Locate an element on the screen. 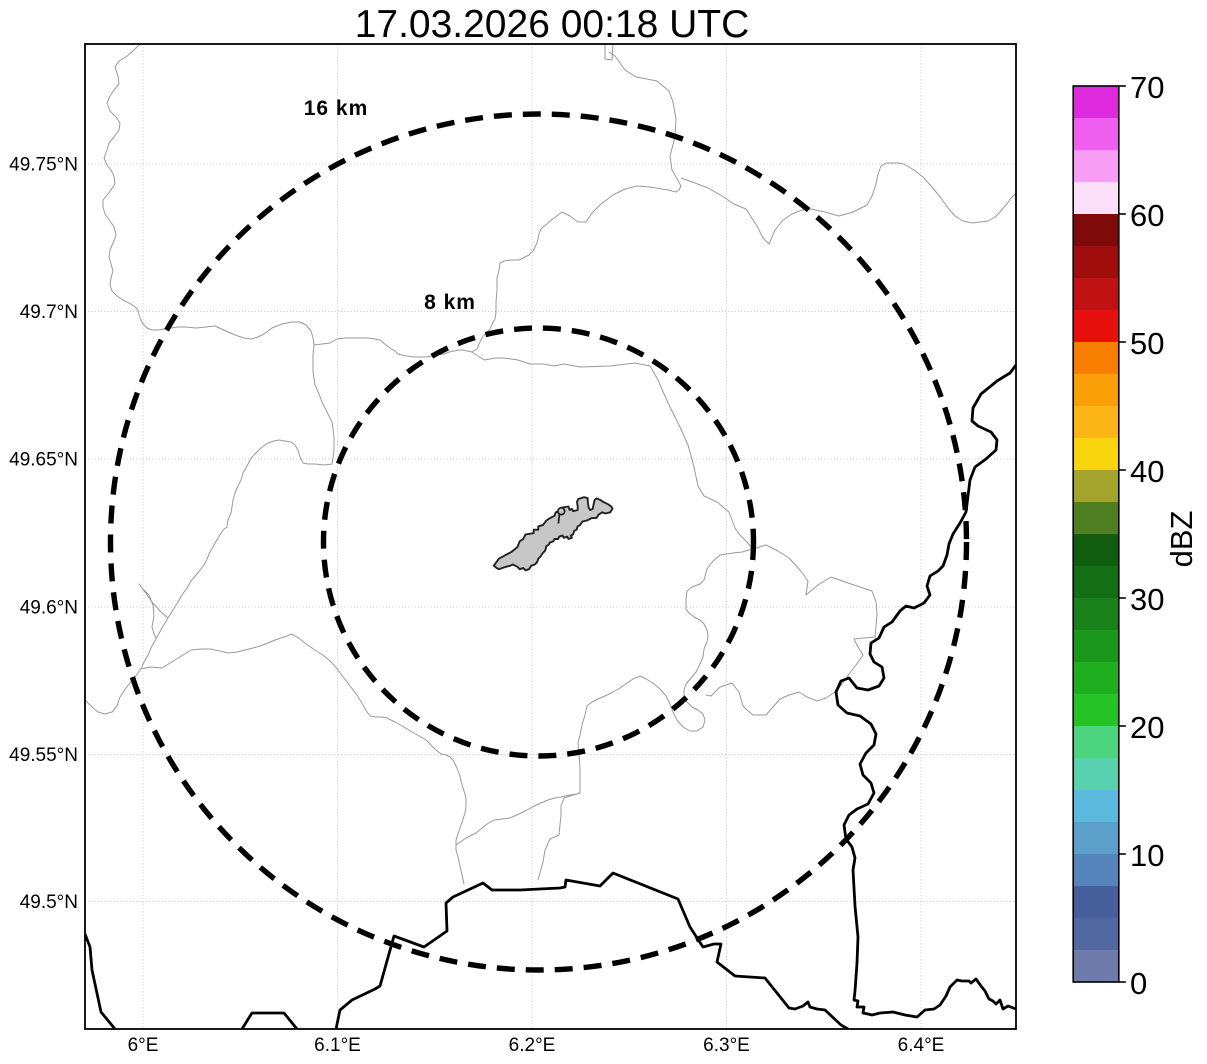 This screenshot has width=1207, height=1064. svg-text: 49.65°N is located at coordinates (43, 460).